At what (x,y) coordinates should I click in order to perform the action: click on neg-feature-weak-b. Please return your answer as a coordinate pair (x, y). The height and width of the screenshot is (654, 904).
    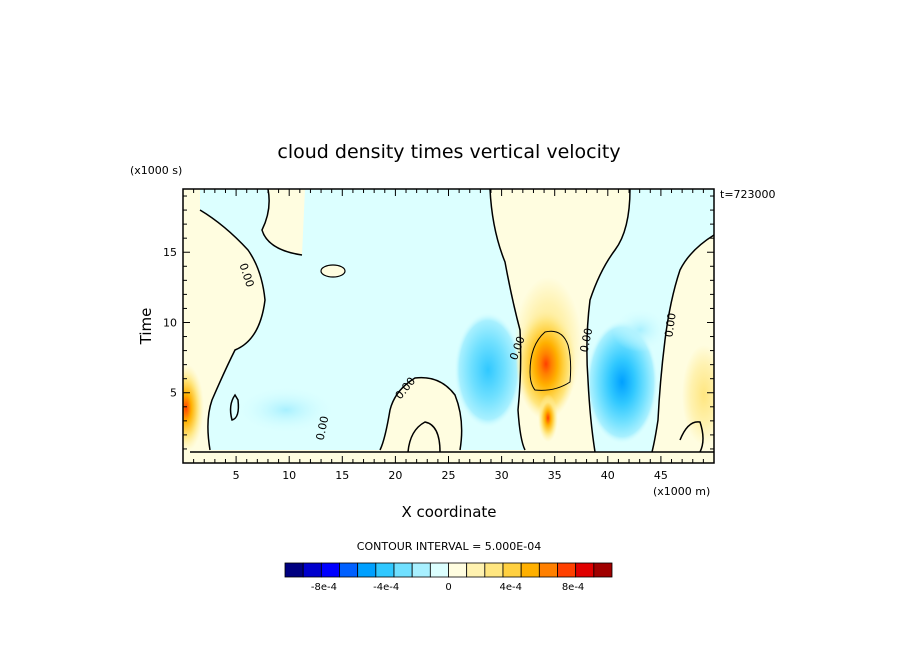
    Looking at the image, I should click on (640, 330).